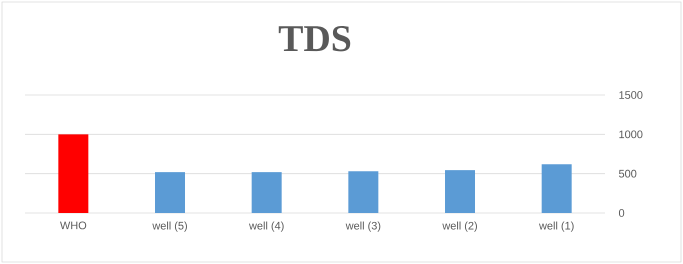 This screenshot has height=264, width=683. I want to click on x-tick-label: well (4), so click(266, 227).